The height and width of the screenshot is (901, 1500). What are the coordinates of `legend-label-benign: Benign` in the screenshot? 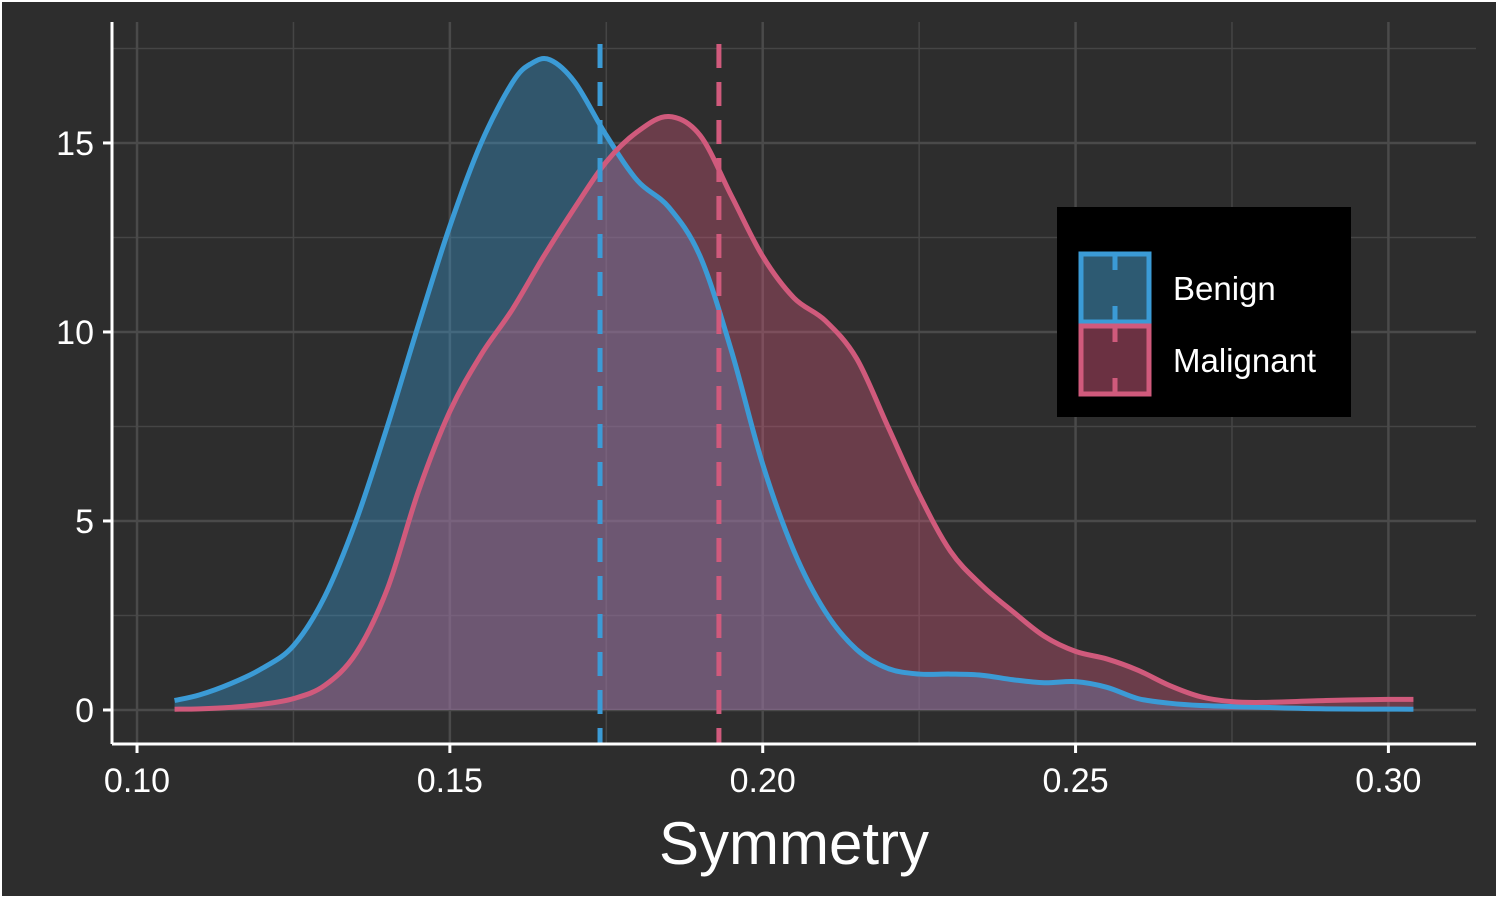 It's located at (1224, 288).